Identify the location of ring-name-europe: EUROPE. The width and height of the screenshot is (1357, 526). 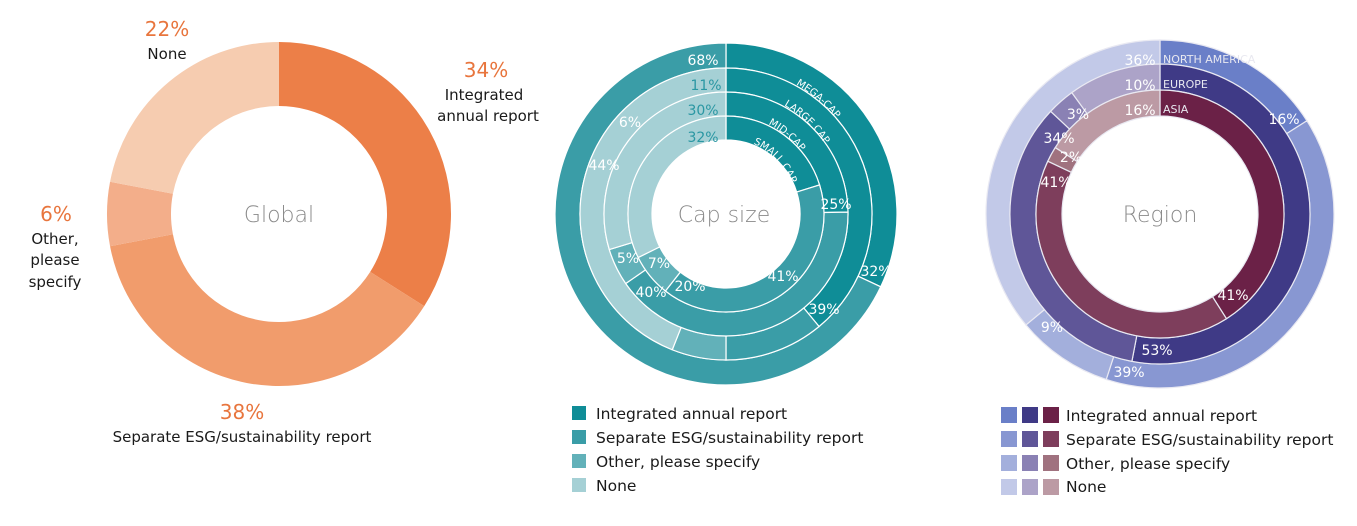
(1185, 84).